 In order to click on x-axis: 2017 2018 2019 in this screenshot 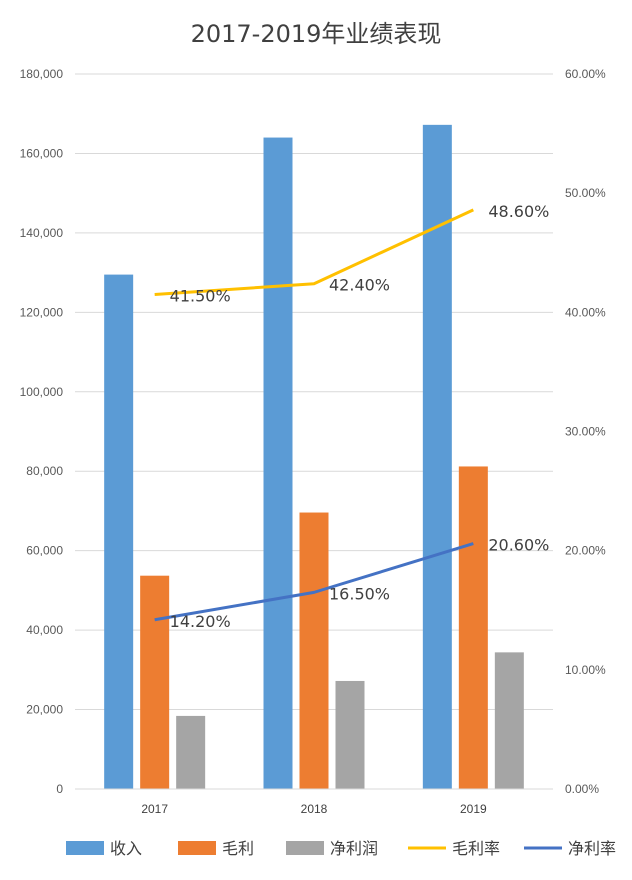, I will do `click(314, 802)`.